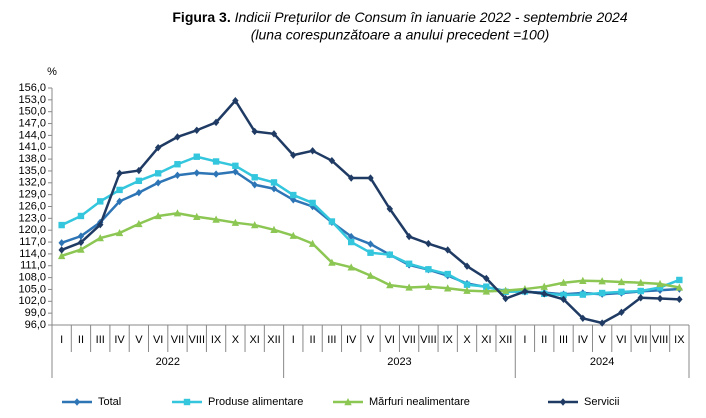 This screenshot has width=706, height=418. What do you see at coordinates (35, 325) in the screenshot?
I see `y-tick-label: 96,0` at bounding box center [35, 325].